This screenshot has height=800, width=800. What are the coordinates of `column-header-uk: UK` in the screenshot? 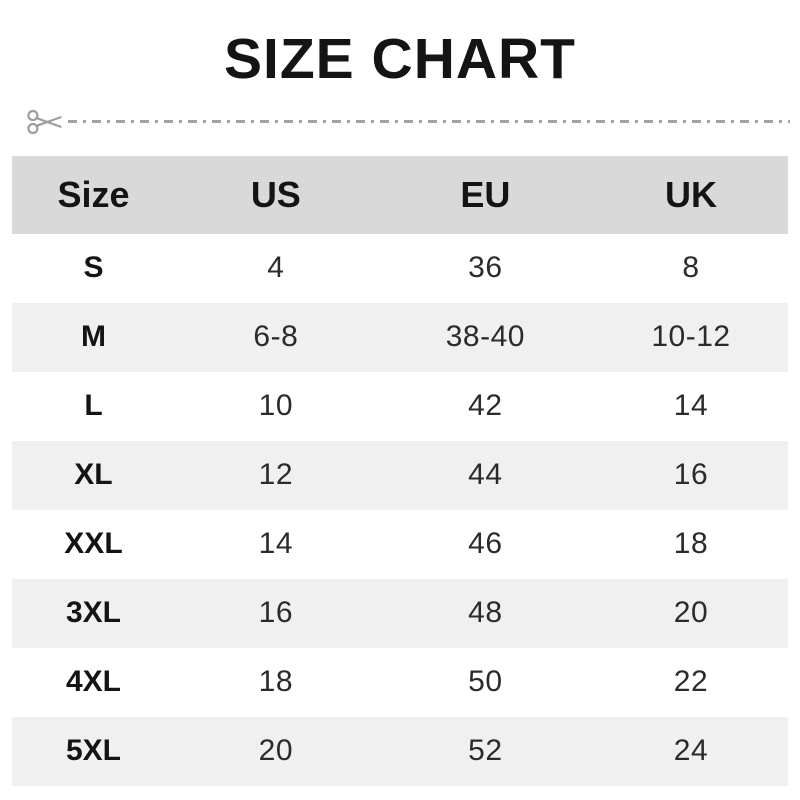 It's located at (690, 194).